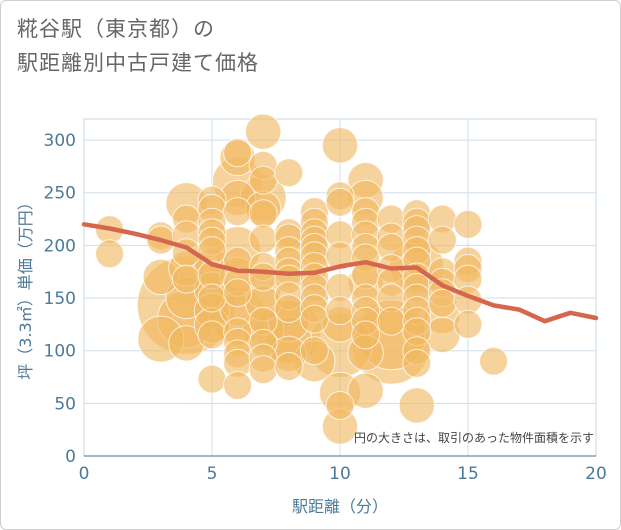  What do you see at coordinates (212, 474) in the screenshot?
I see `x-tick-label: 5` at bounding box center [212, 474].